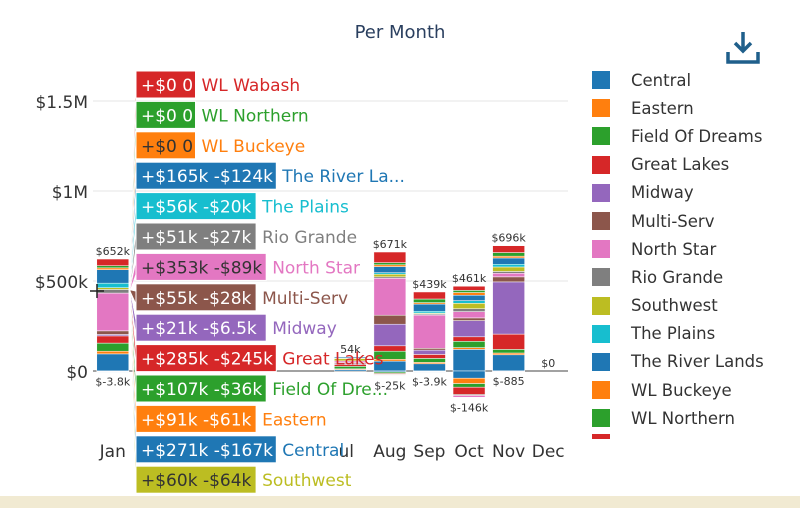 Image resolution: width=800 pixels, height=508 pixels. I want to click on legend-item: The River Lands, so click(694, 362).